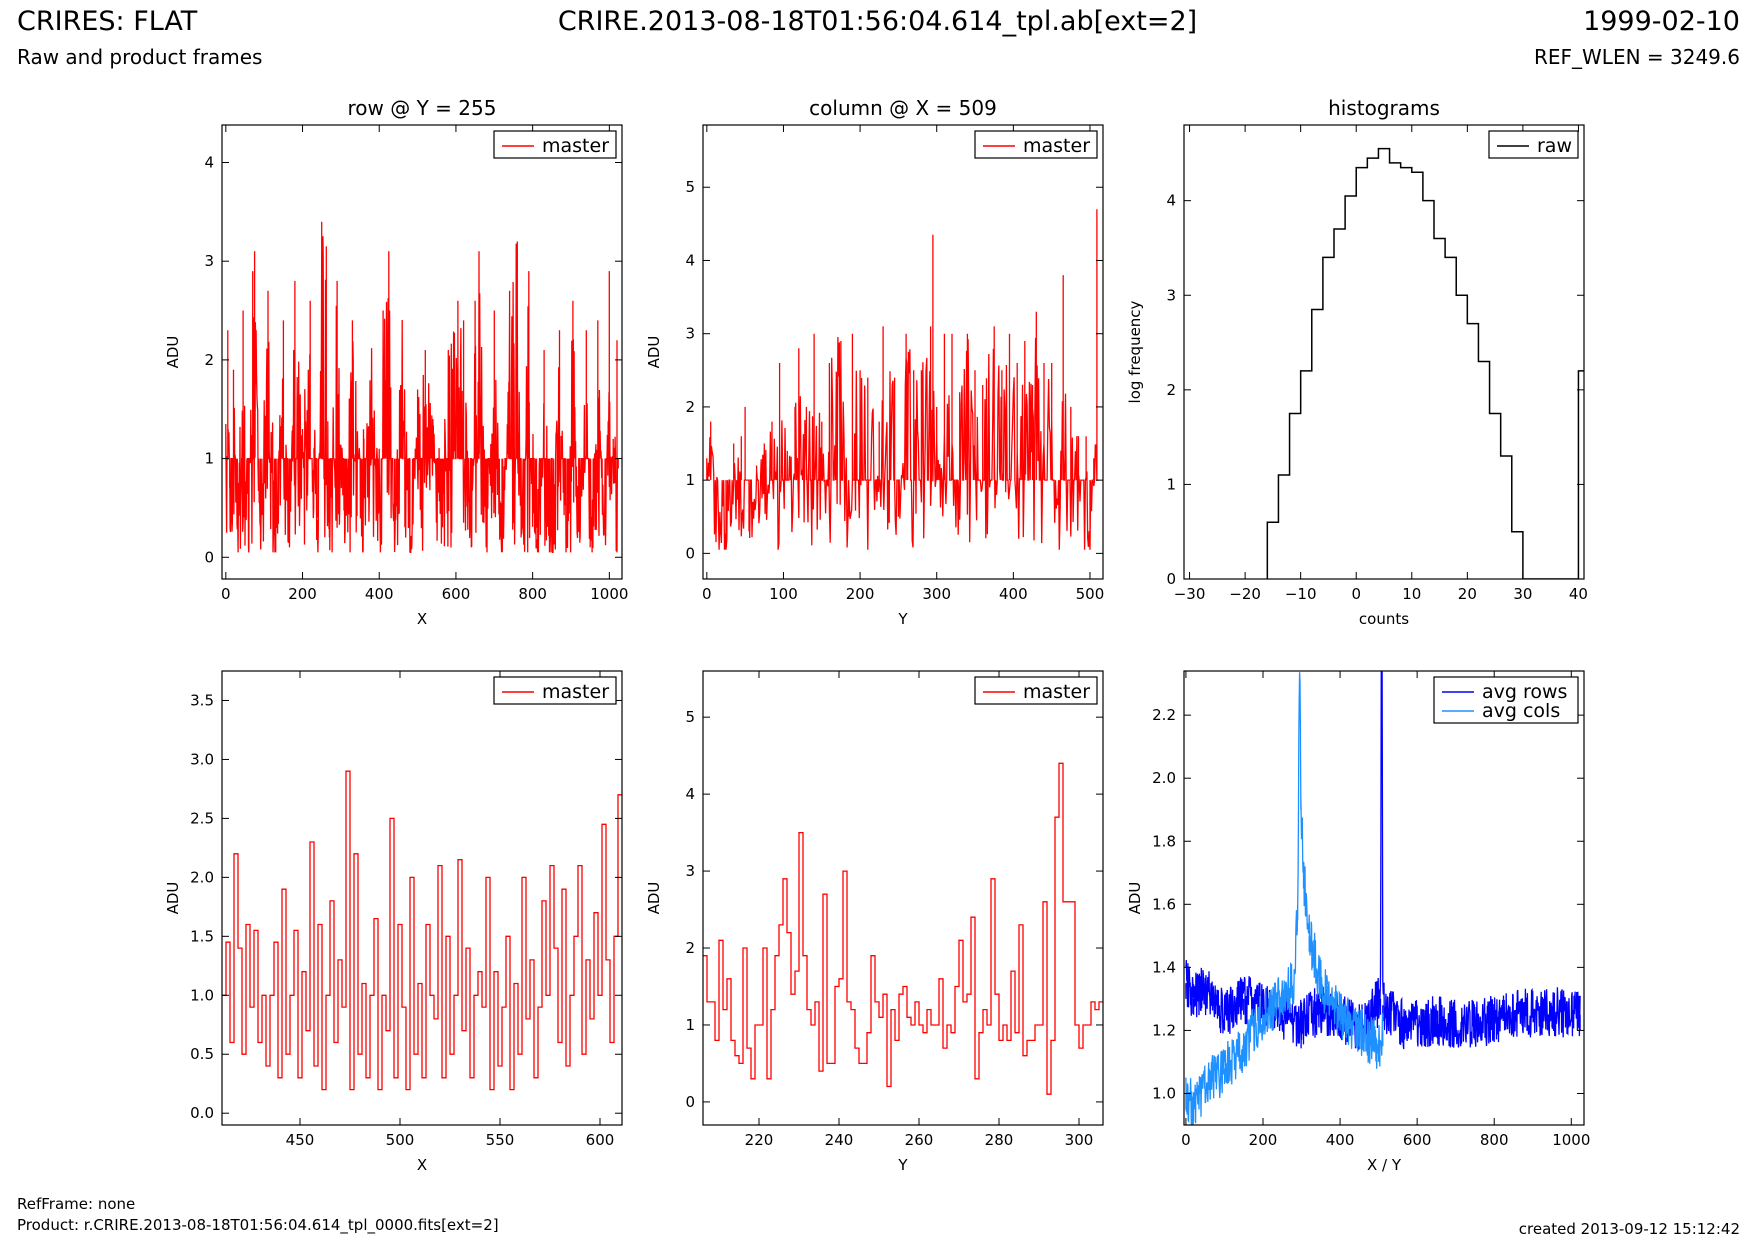 The height and width of the screenshot is (1245, 1755). What do you see at coordinates (202, 1054) in the screenshot?
I see `y-tick-label: 0.5` at bounding box center [202, 1054].